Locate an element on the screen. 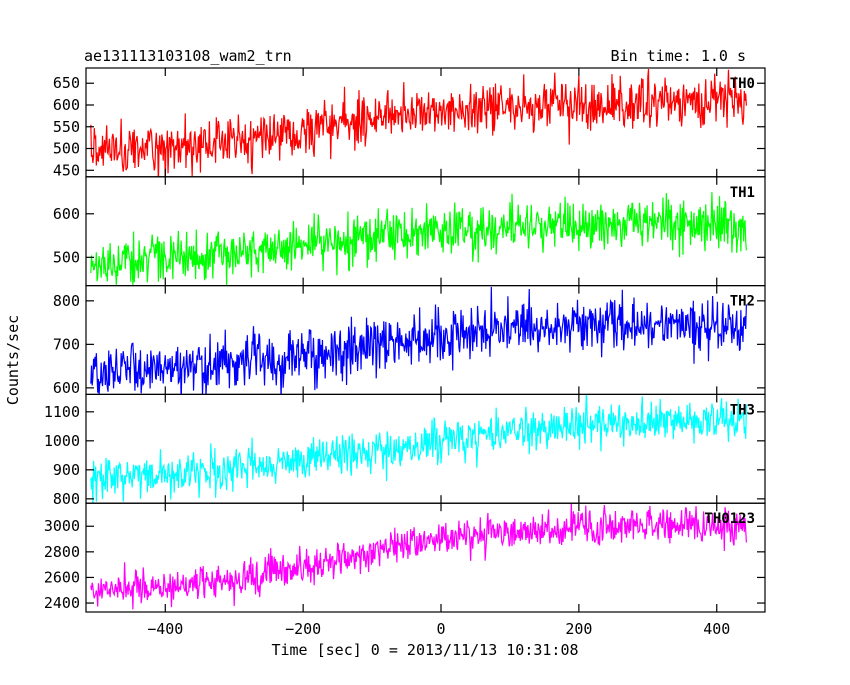  x-tick-label: 400 is located at coordinates (716, 629).